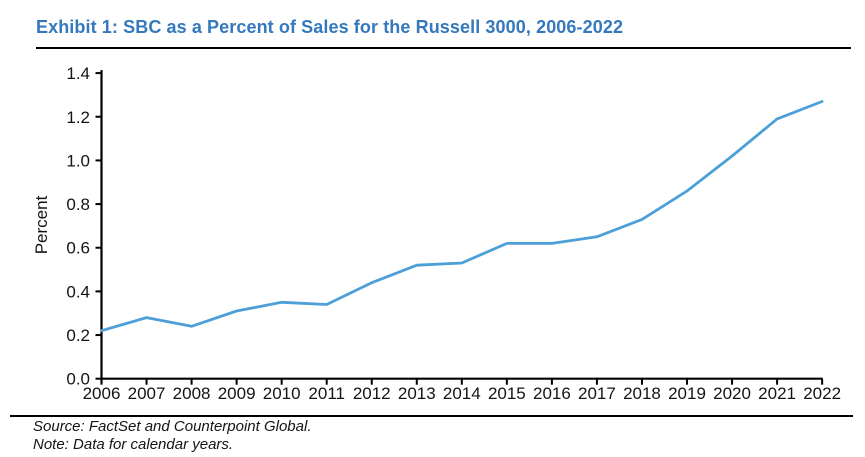 This screenshot has height=457, width=865. I want to click on x-tick-label: 2007, so click(147, 393).